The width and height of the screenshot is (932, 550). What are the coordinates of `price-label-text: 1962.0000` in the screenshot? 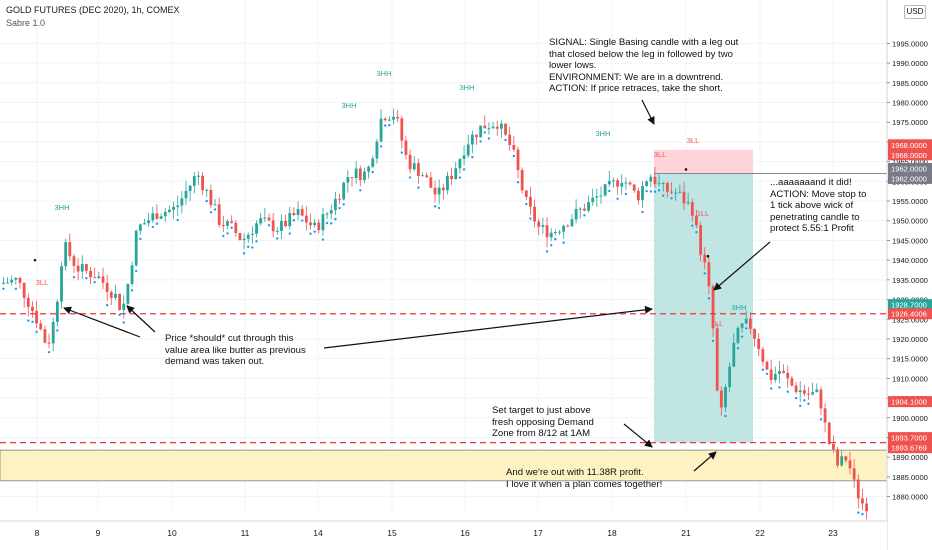 It's located at (909, 178).